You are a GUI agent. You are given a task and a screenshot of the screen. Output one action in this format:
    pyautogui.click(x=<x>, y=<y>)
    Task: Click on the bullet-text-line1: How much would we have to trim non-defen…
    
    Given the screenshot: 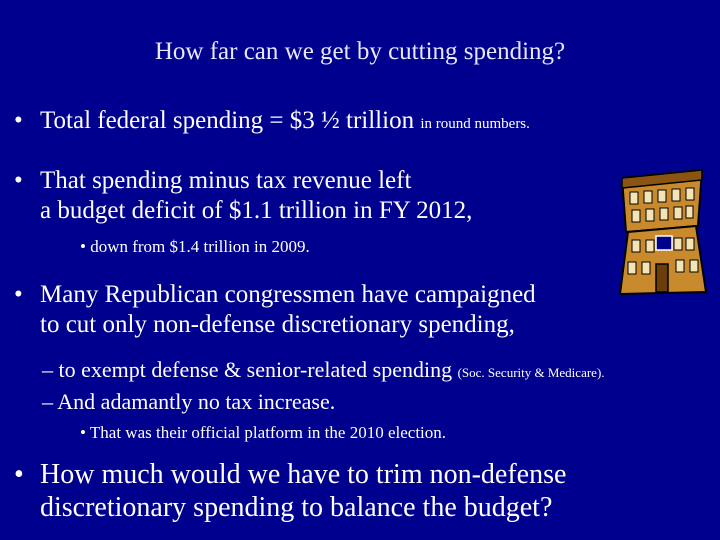 What is the action you would take?
    pyautogui.click(x=303, y=474)
    